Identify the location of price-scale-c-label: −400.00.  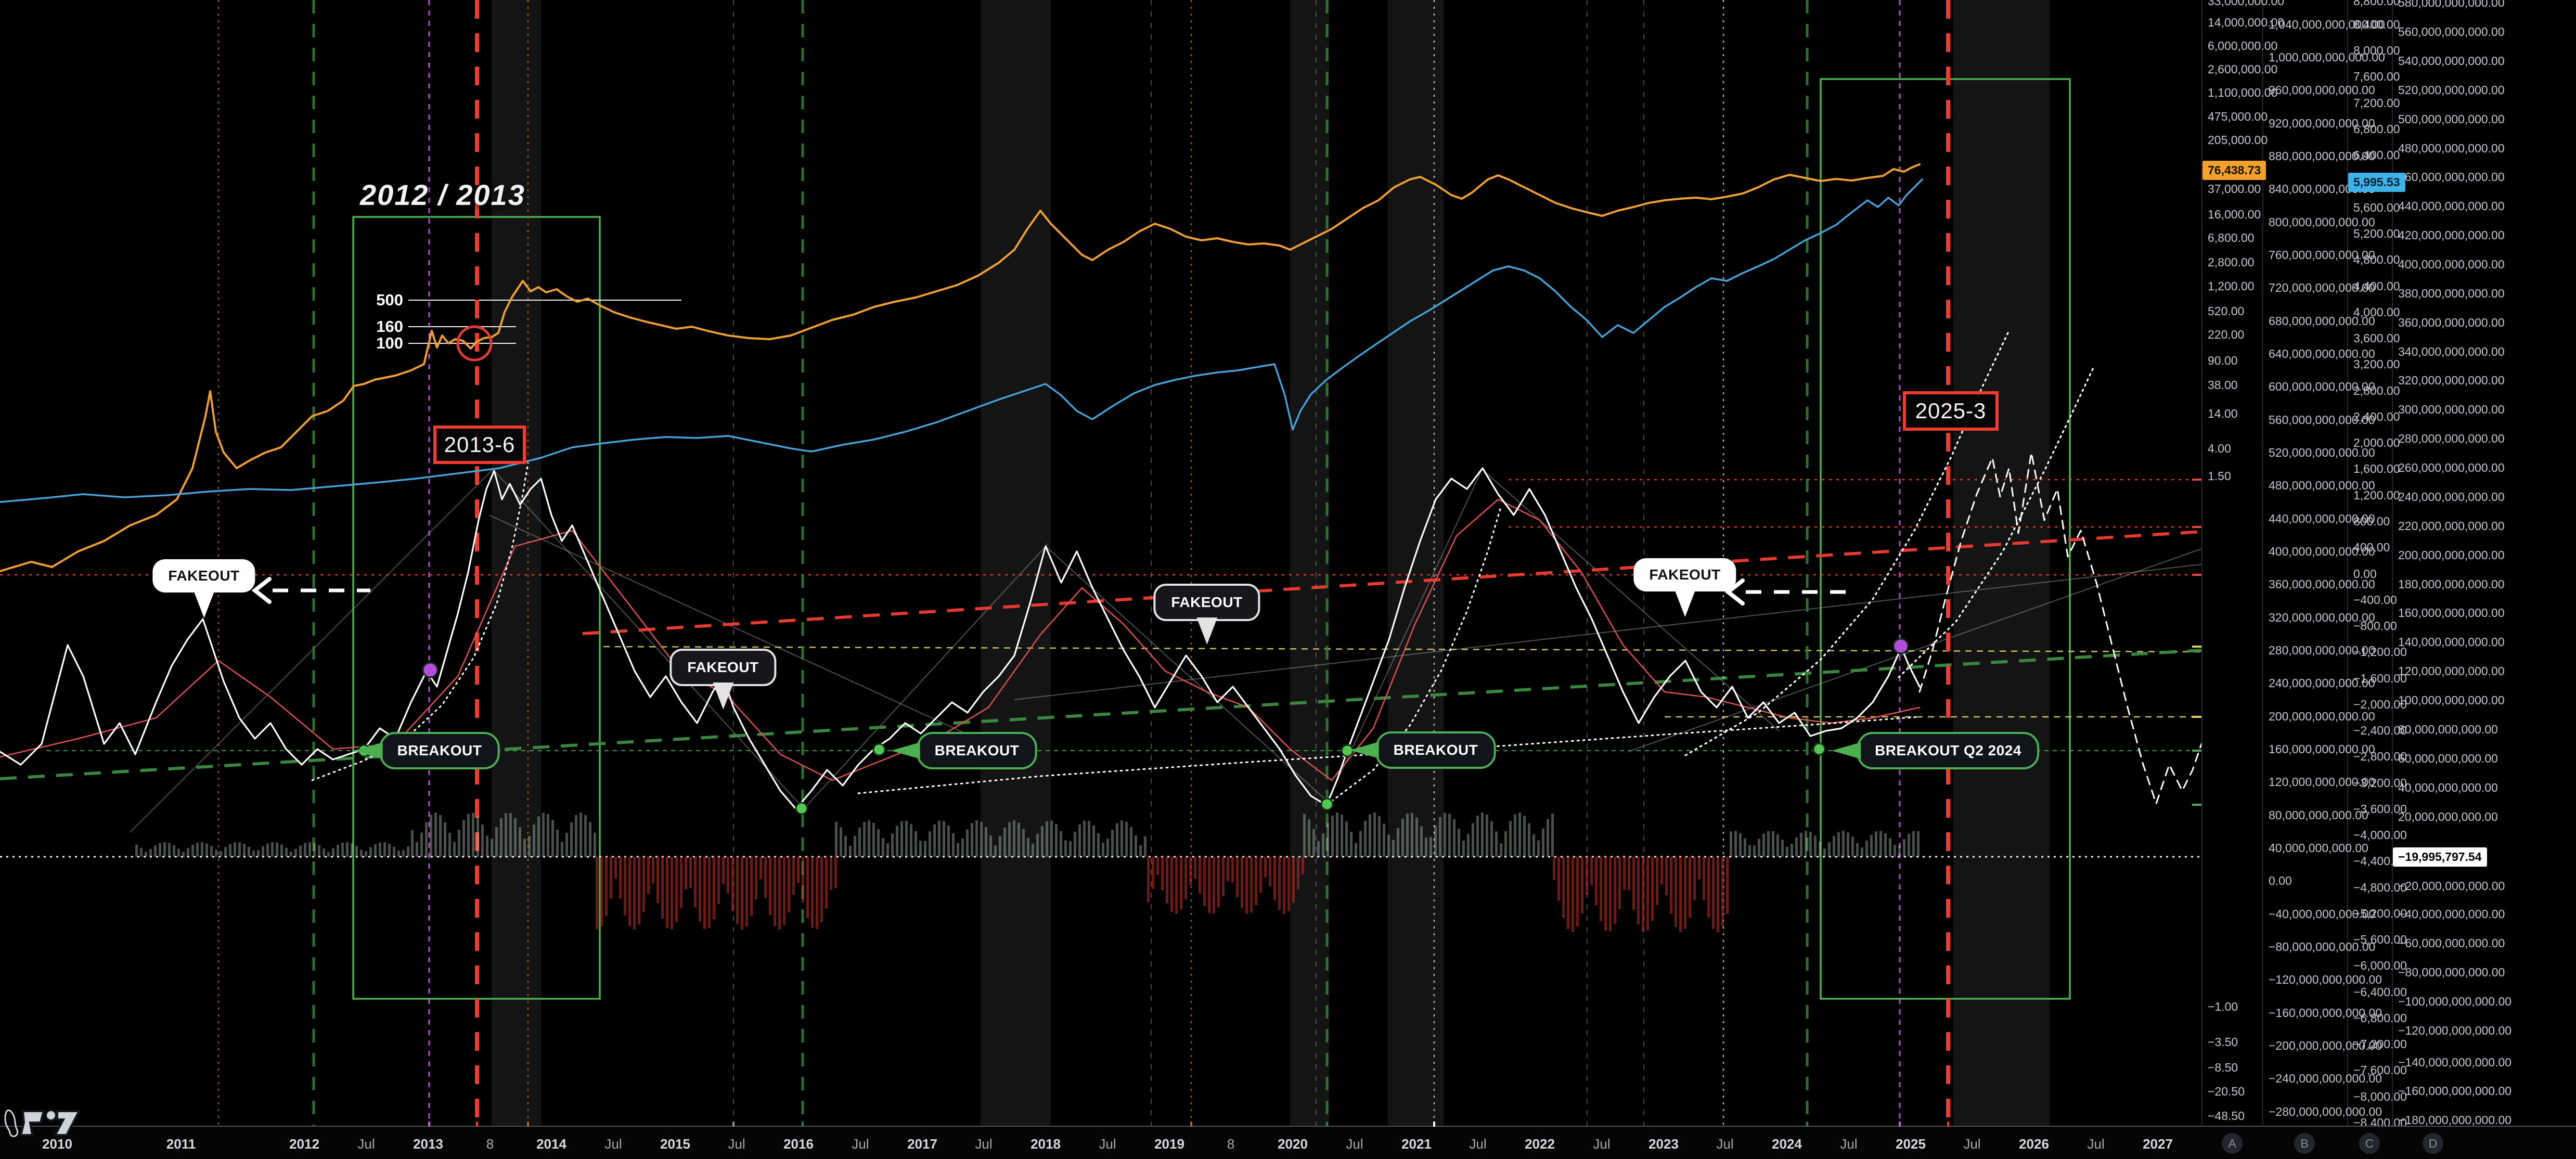
(2375, 600).